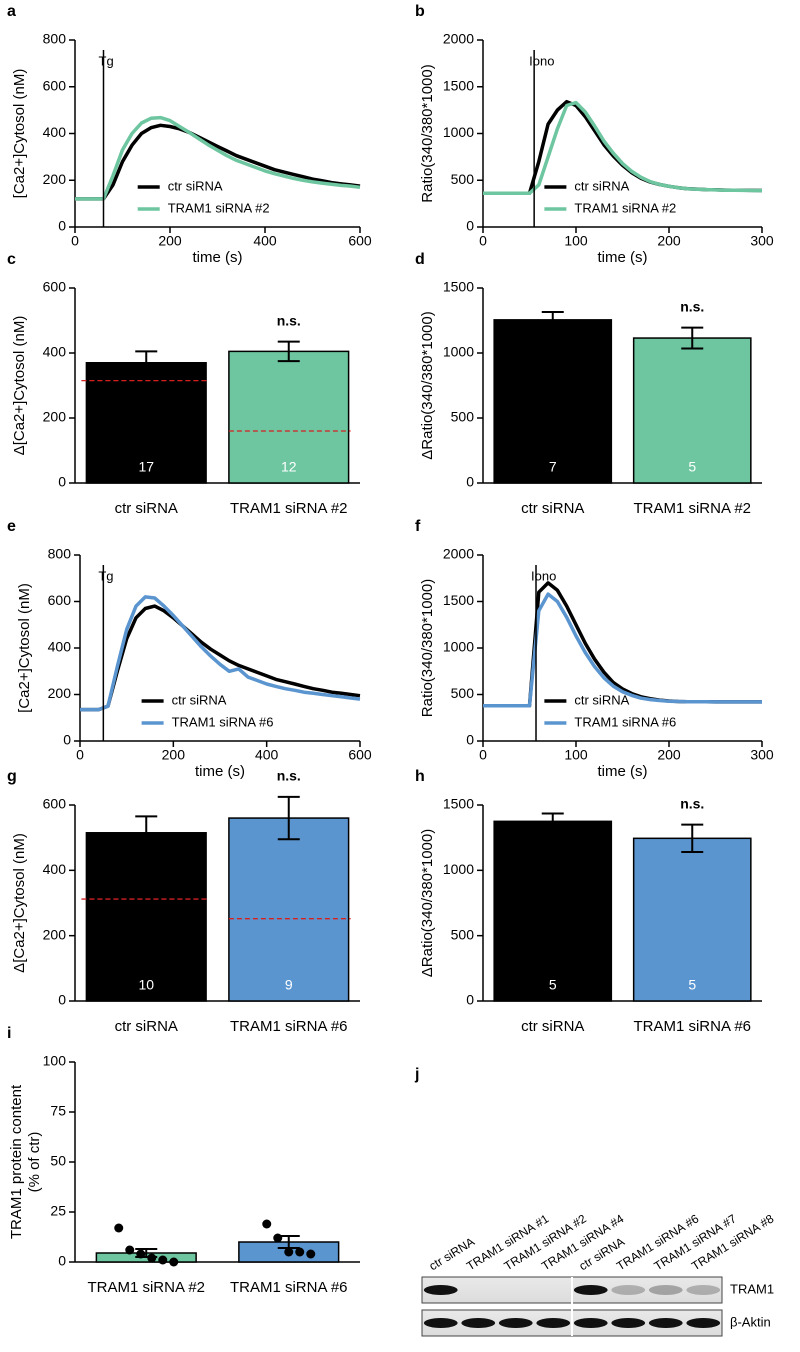 The width and height of the screenshot is (800, 1352). What do you see at coordinates (762, 755) in the screenshot?
I see `x-tick-label: 300` at bounding box center [762, 755].